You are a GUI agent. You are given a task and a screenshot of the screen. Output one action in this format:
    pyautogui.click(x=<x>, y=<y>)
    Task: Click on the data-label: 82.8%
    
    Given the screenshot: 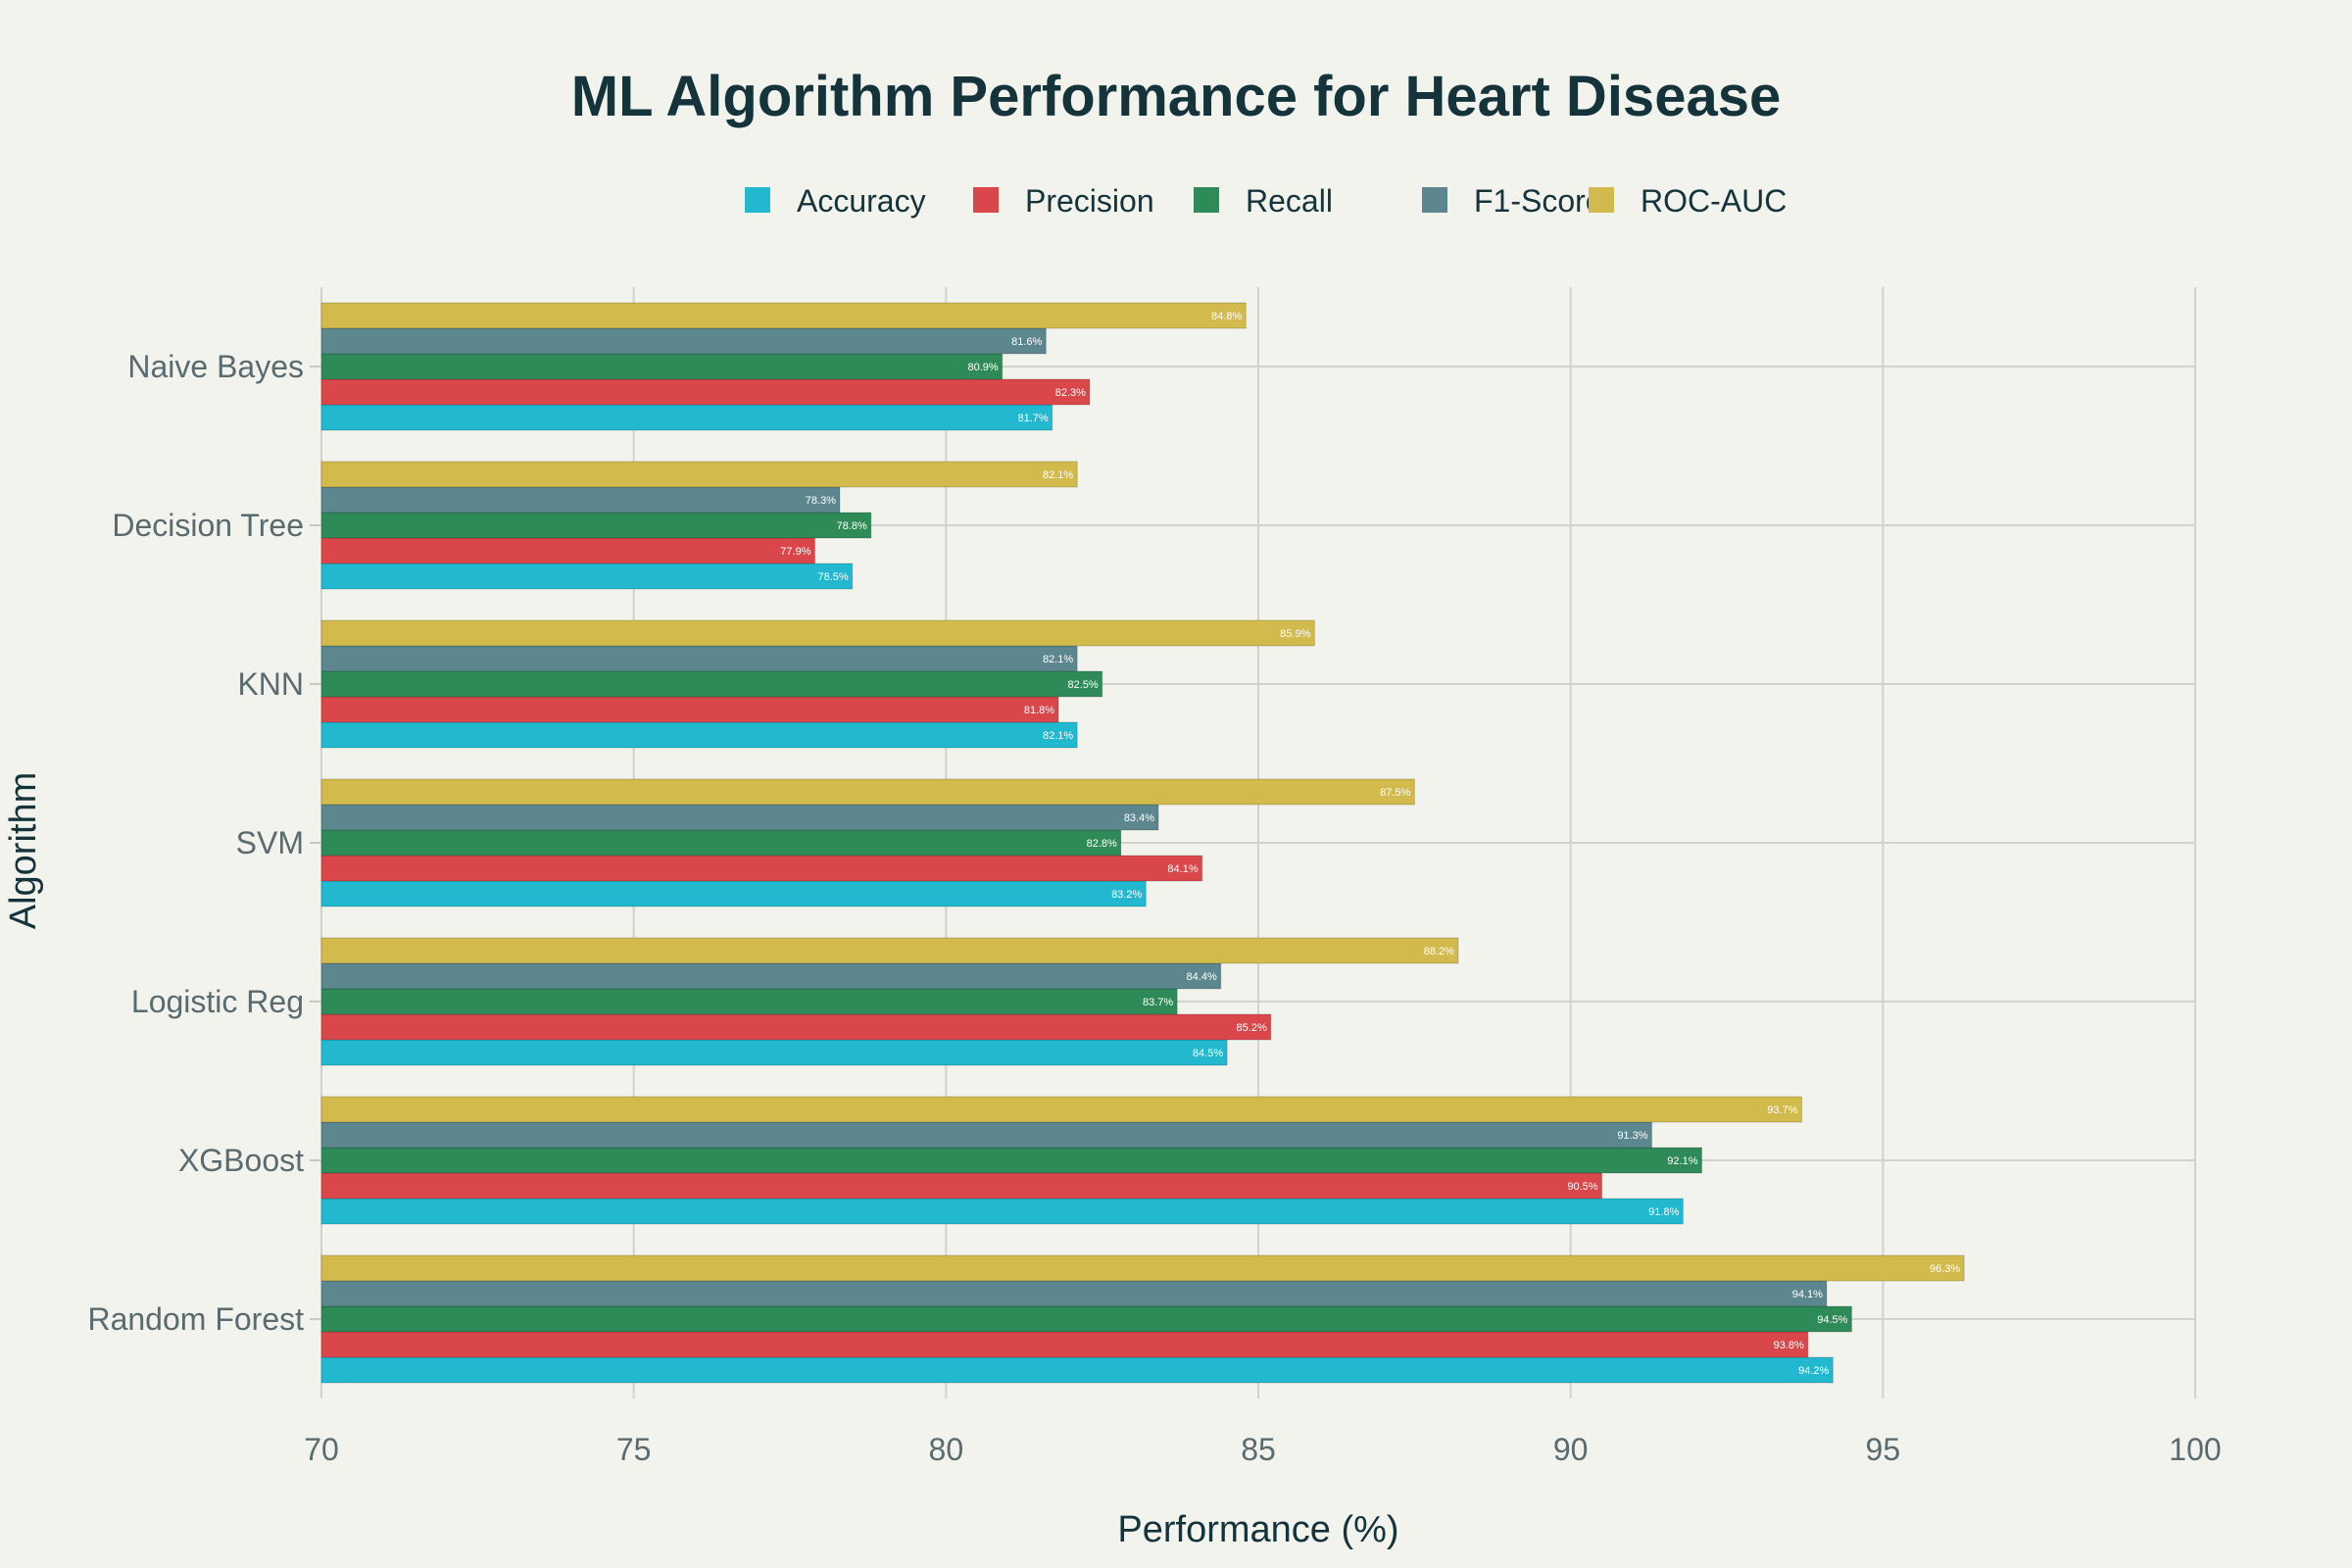 What is the action you would take?
    pyautogui.click(x=1102, y=844)
    